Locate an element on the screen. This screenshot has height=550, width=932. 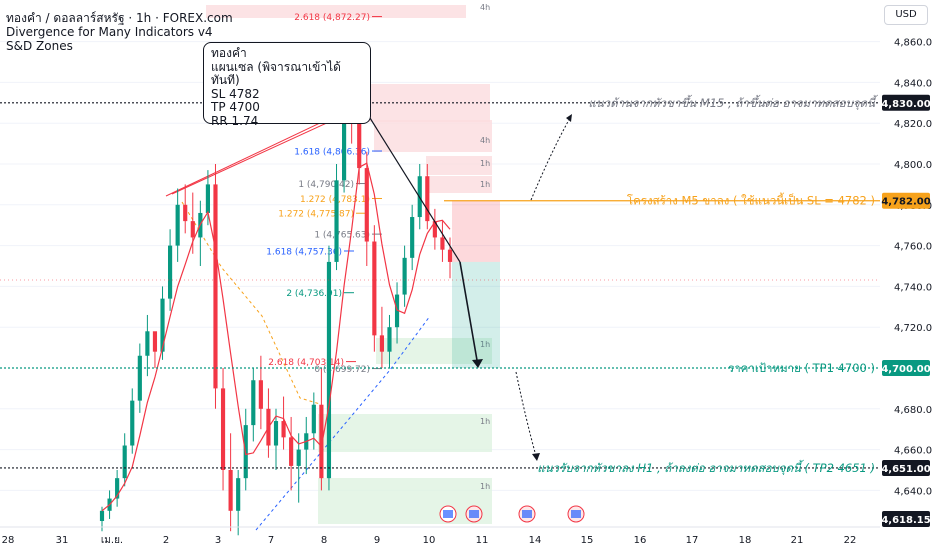
fib-level-label: 1.272 (4,775.87) is located at coordinates (316, 215).